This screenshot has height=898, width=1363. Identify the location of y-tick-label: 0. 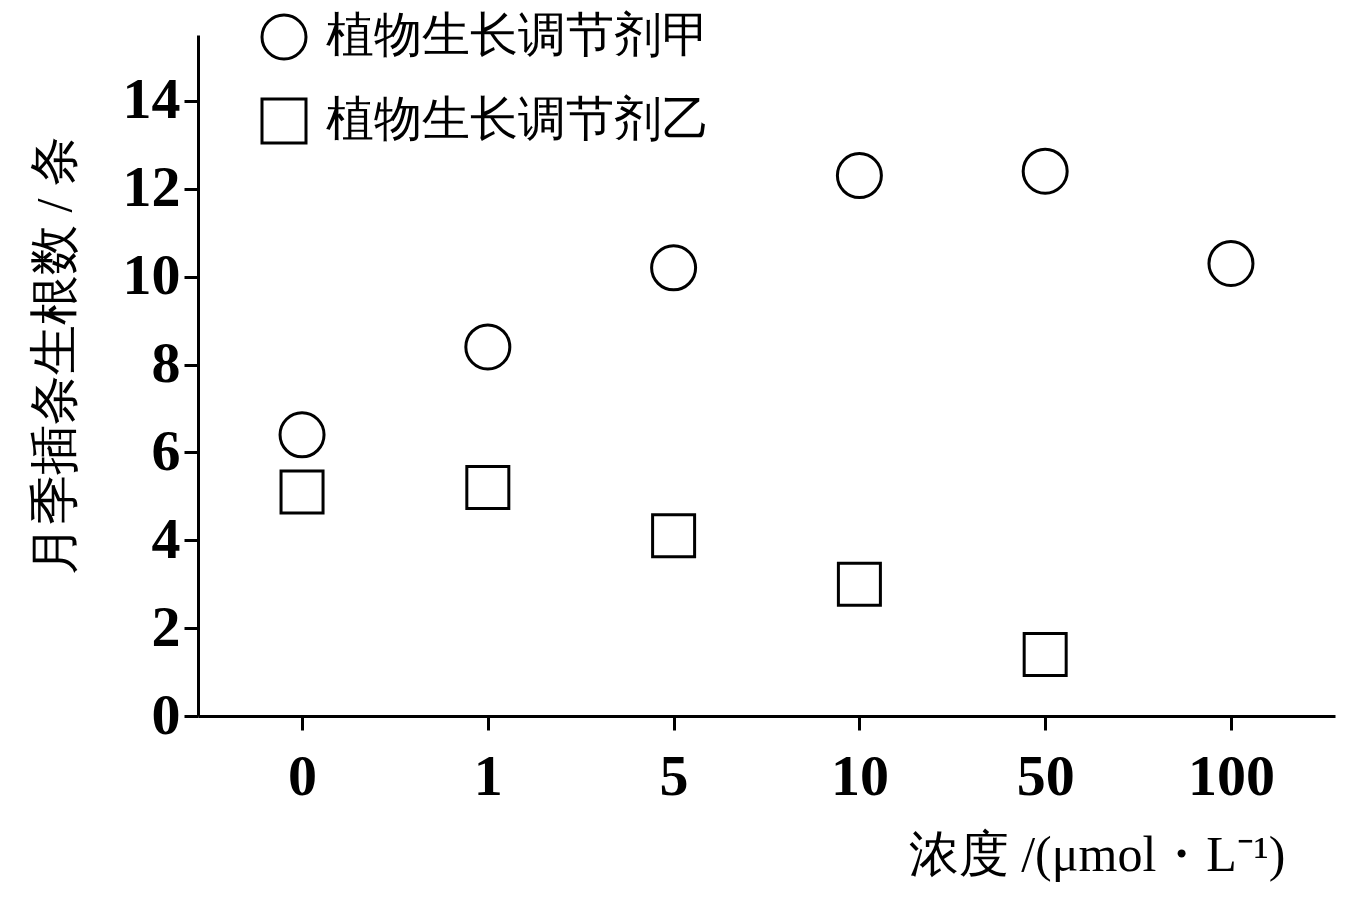
(166, 714).